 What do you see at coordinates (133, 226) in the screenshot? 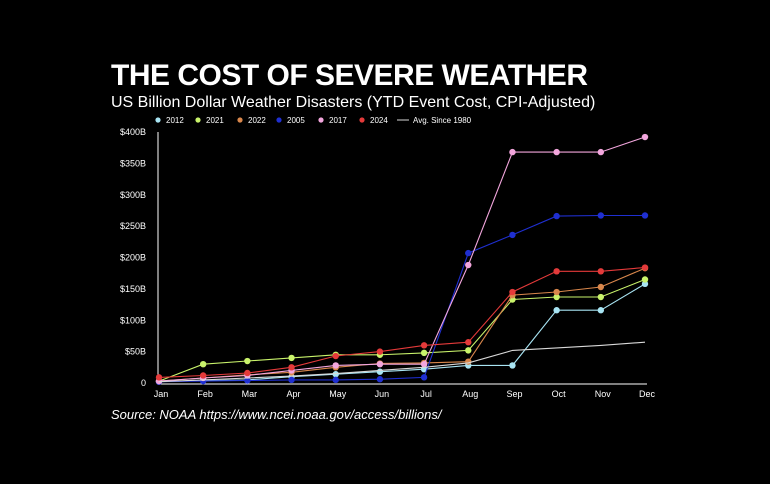
I see `y-tick-label: $250B` at bounding box center [133, 226].